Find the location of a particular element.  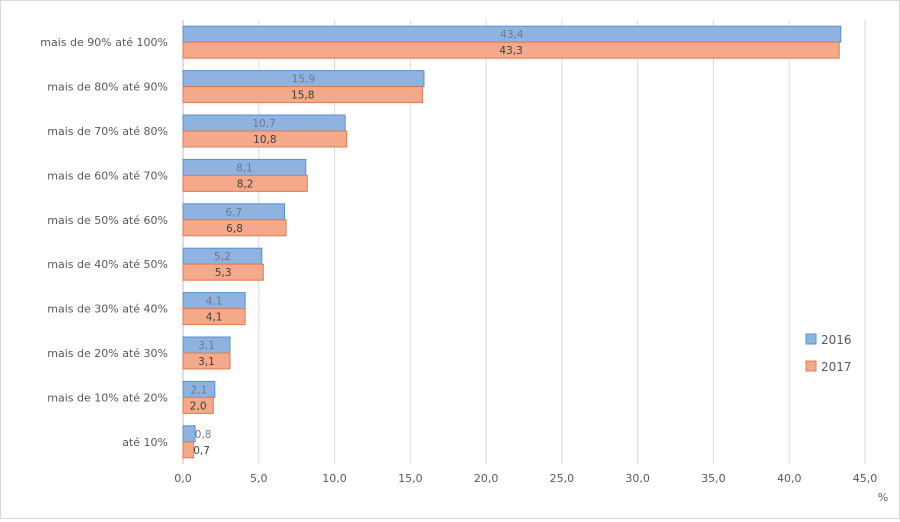

legend-label-2017: 2017 is located at coordinates (836, 367).